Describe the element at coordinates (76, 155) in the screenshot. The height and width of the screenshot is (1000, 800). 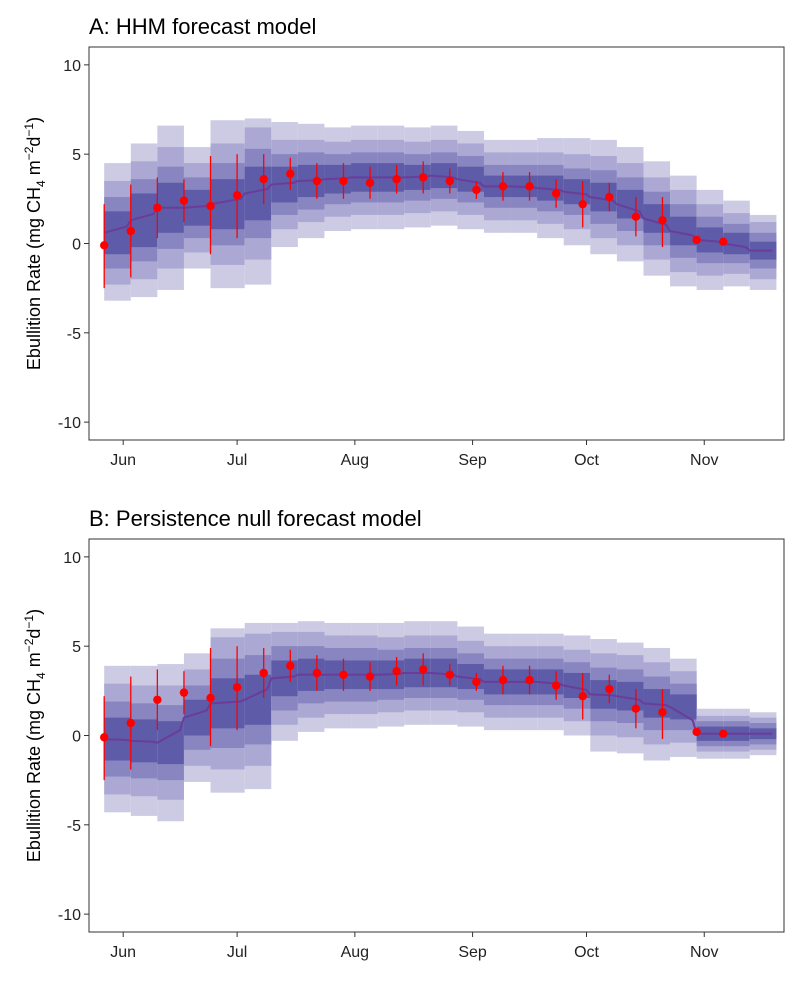
I see `y-tick-label: 5` at that location.